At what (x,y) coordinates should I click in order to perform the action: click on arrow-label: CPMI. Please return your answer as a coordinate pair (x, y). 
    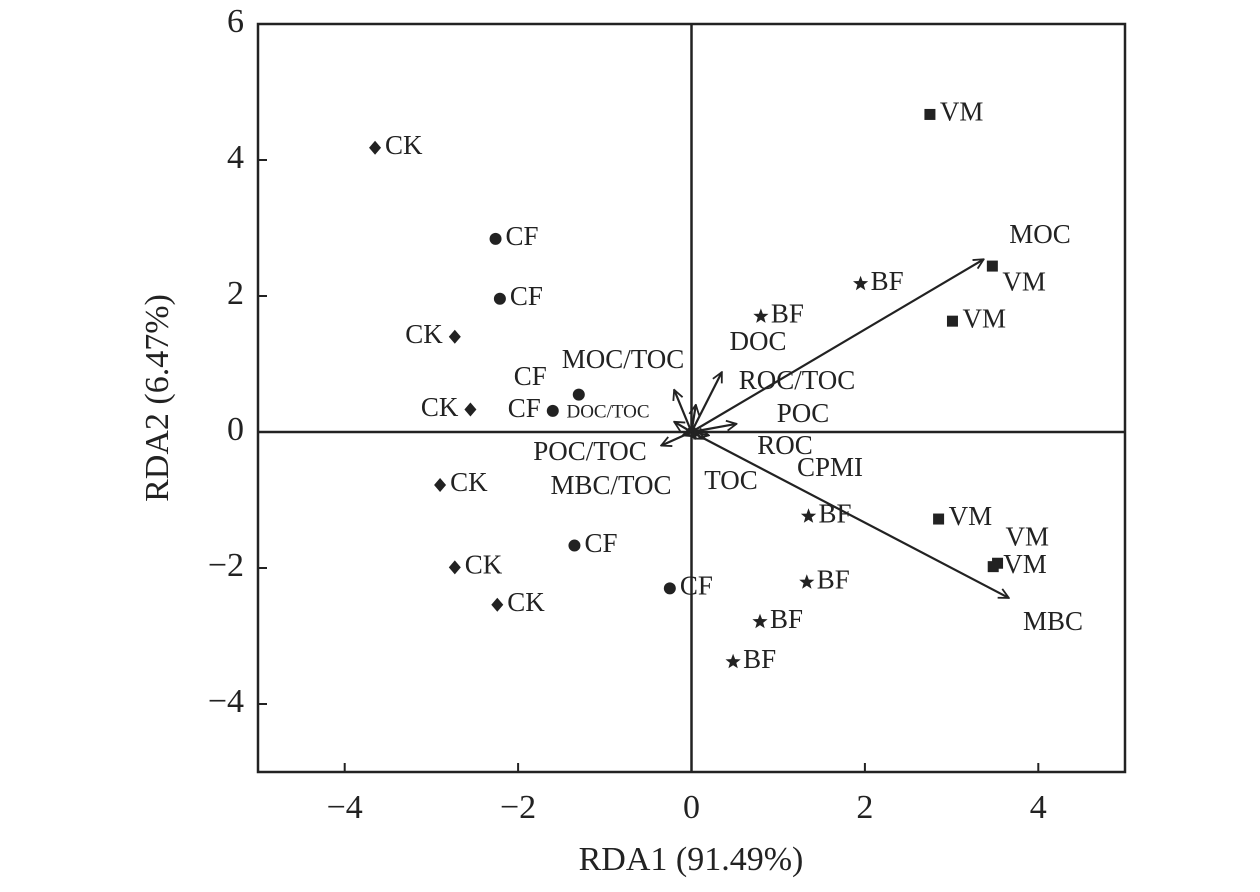
    Looking at the image, I should click on (830, 467).